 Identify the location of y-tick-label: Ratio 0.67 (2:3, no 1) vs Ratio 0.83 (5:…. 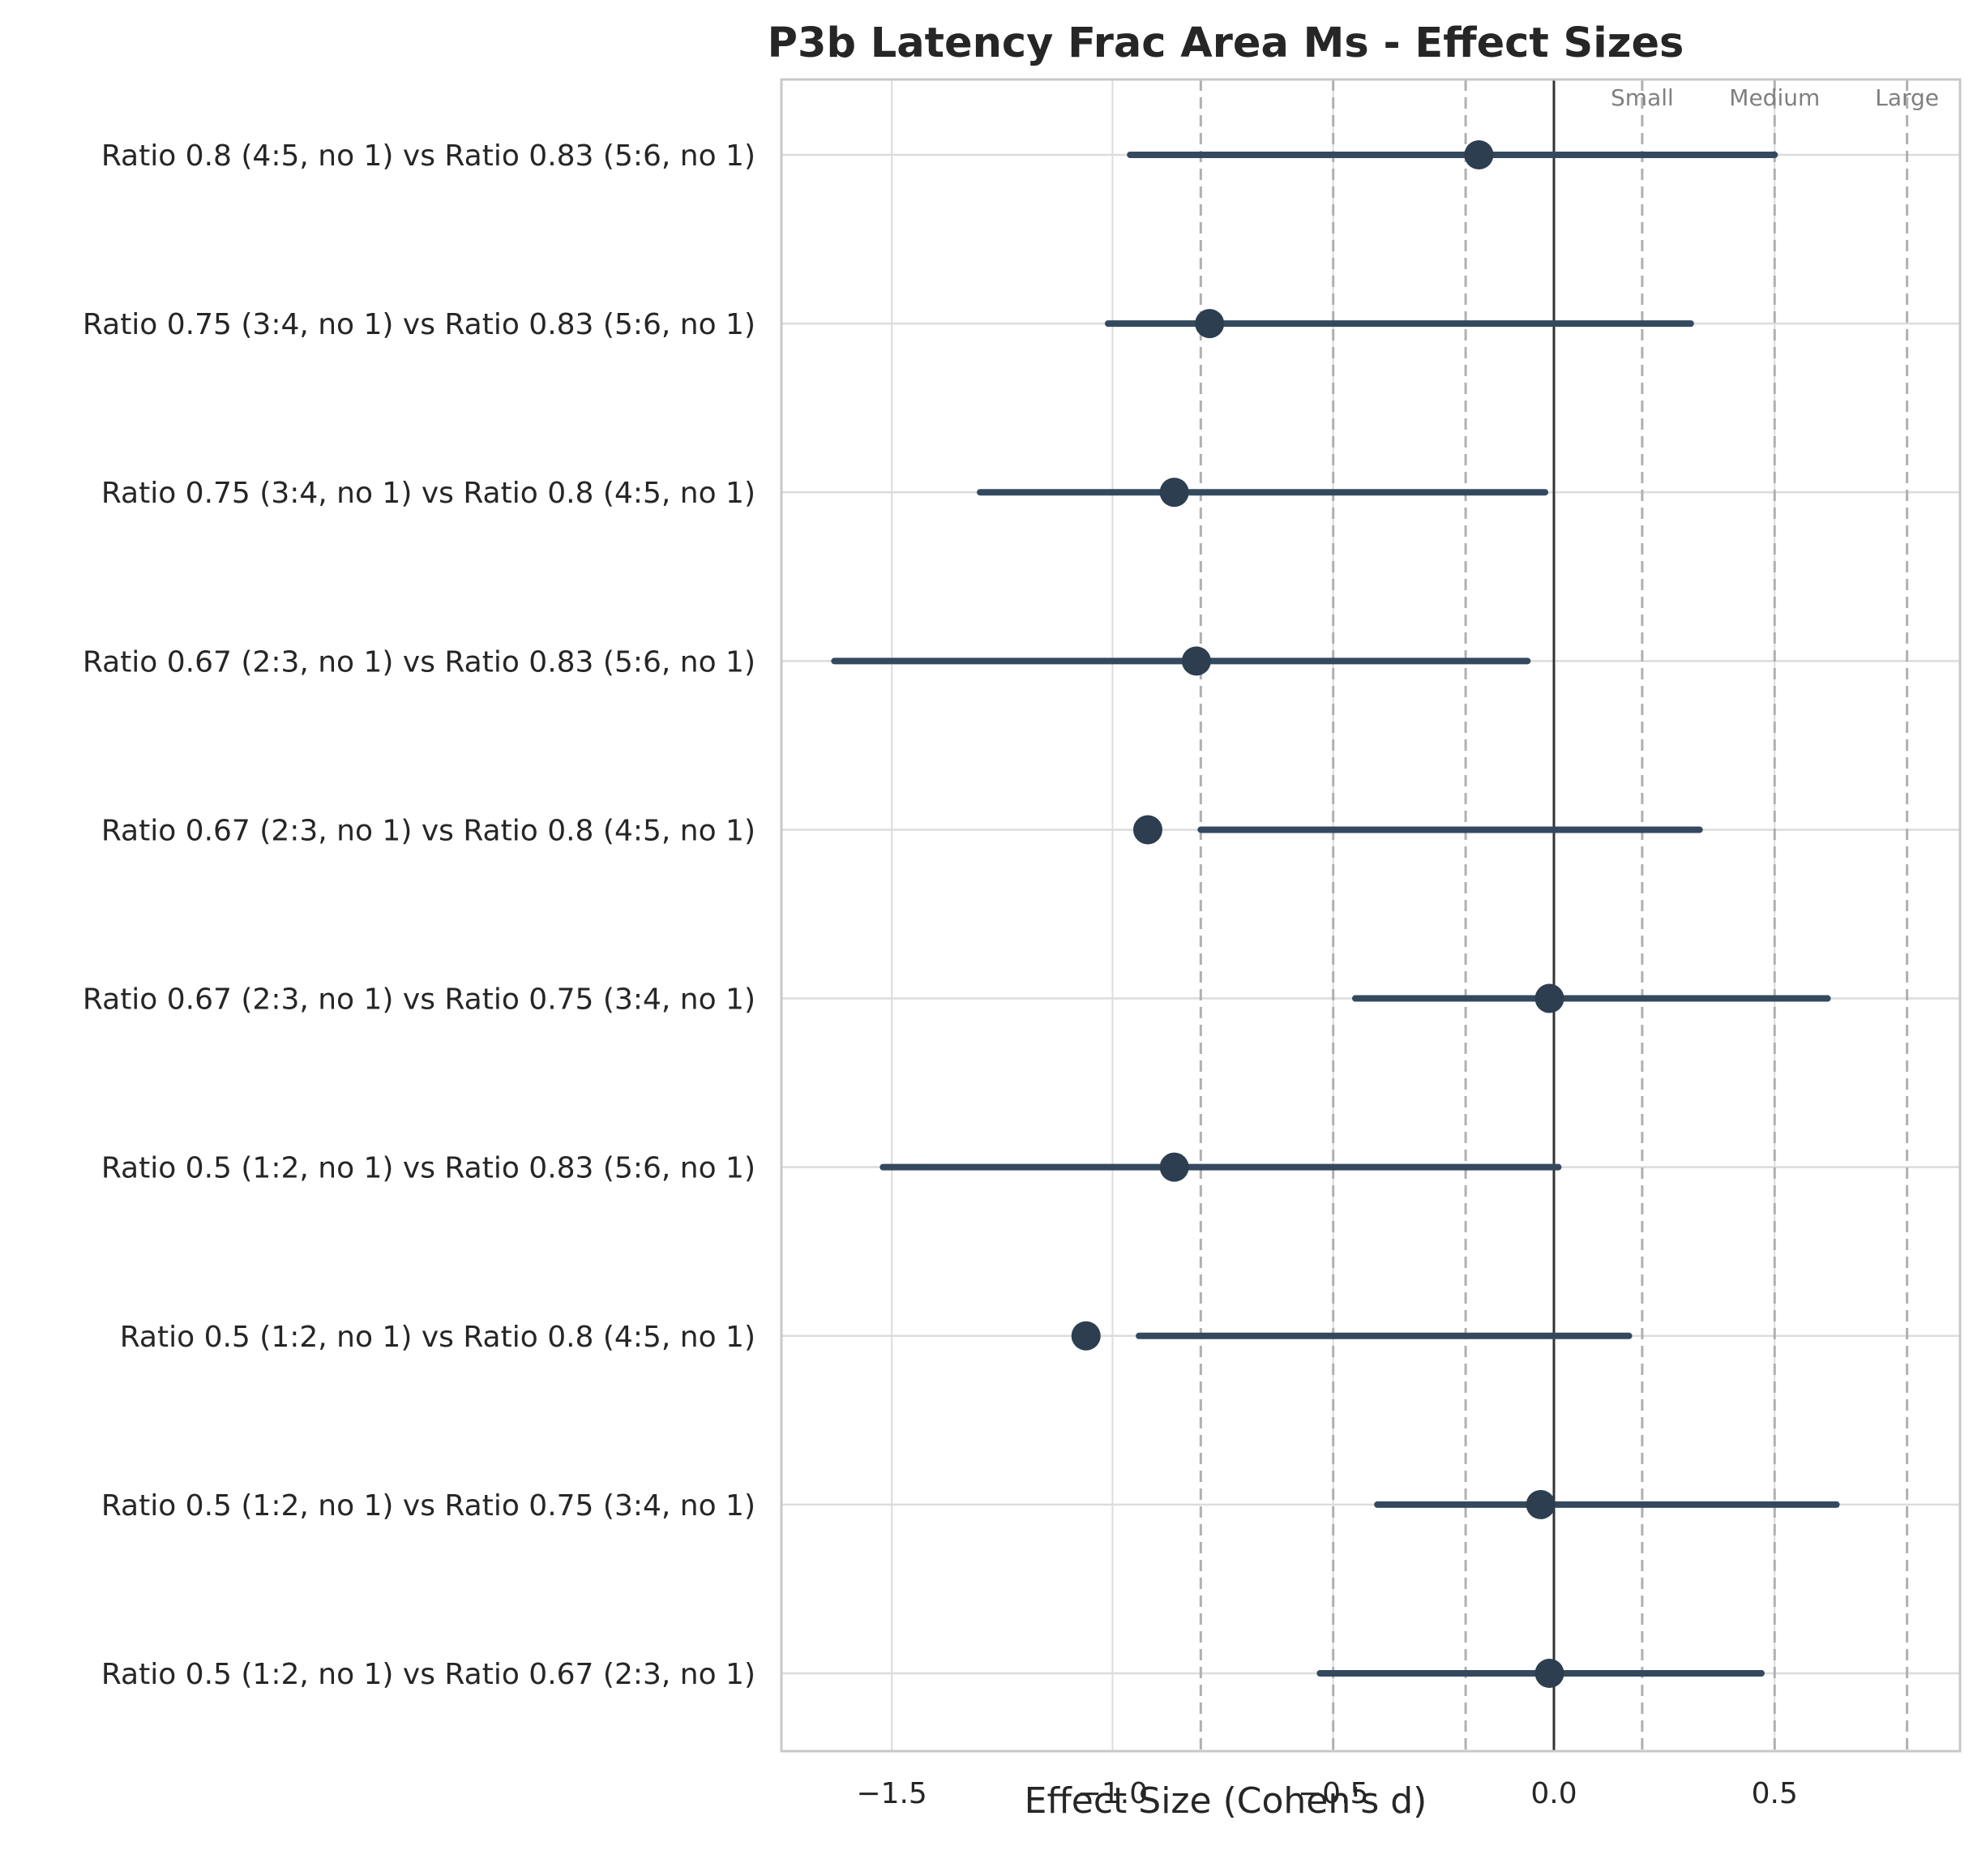
(419, 662).